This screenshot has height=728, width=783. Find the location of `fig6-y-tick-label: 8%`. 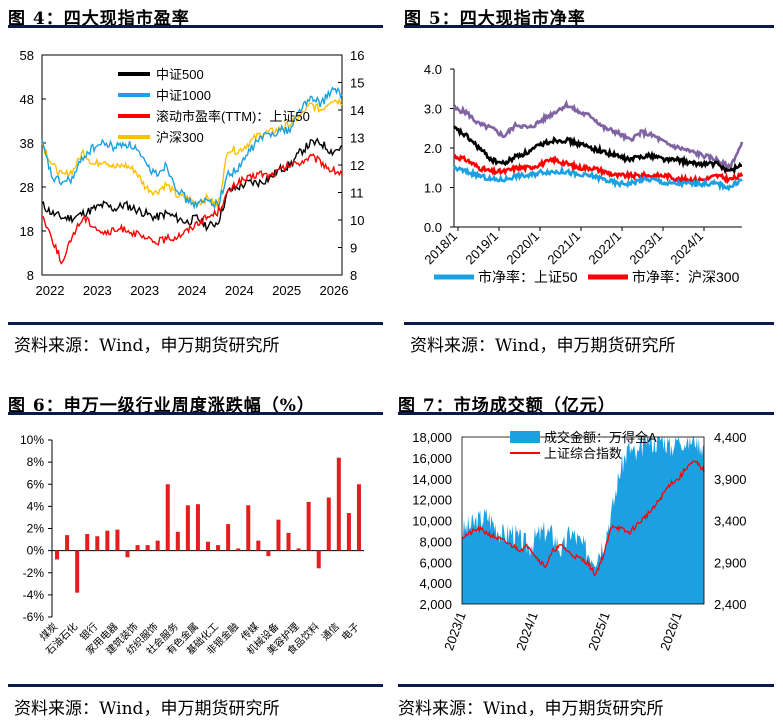

fig6-y-tick-label: 8% is located at coordinates (36, 462).